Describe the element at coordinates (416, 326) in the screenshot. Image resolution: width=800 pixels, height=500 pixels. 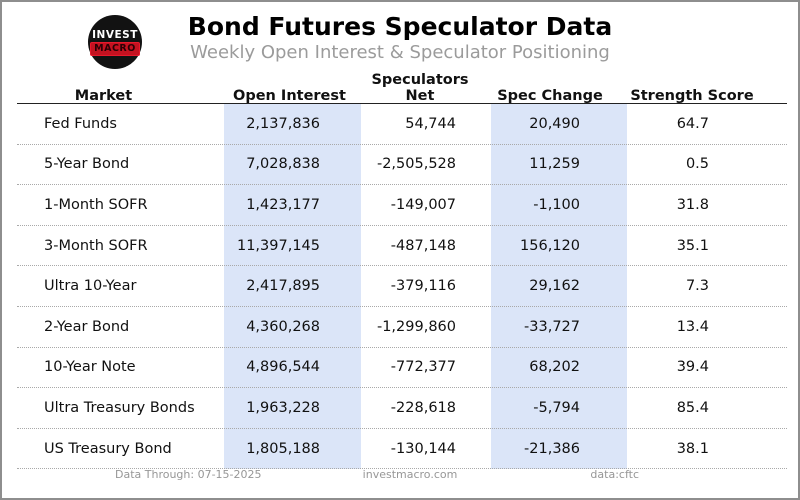
I see `cell-speculators-net: -1,299,860` at that location.